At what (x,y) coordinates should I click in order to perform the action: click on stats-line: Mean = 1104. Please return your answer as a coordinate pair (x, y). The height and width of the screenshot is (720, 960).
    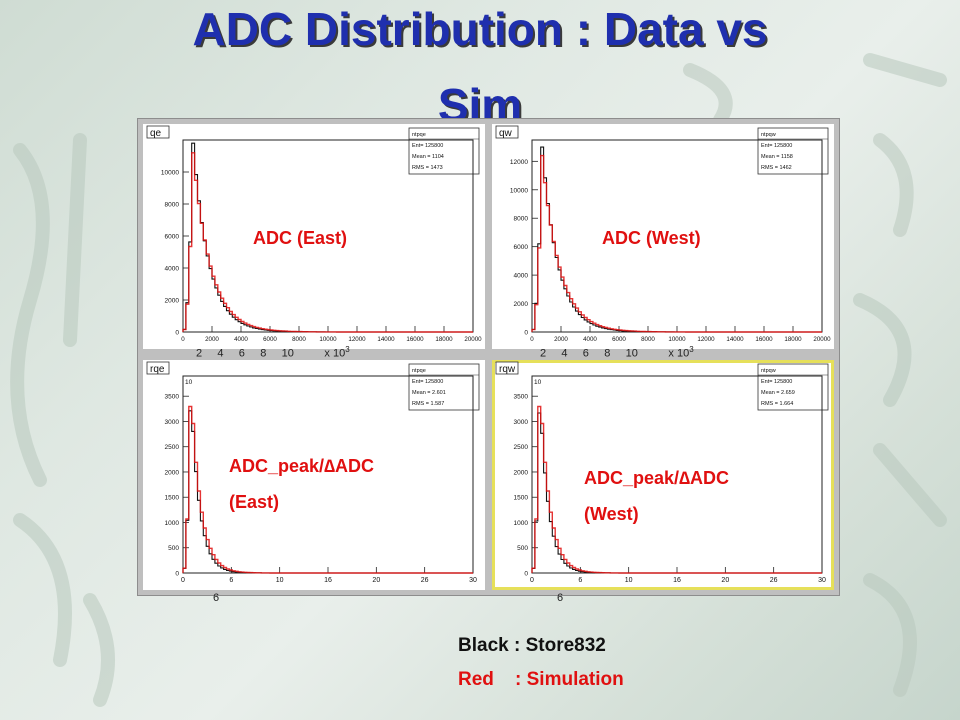
    Looking at the image, I should click on (428, 157).